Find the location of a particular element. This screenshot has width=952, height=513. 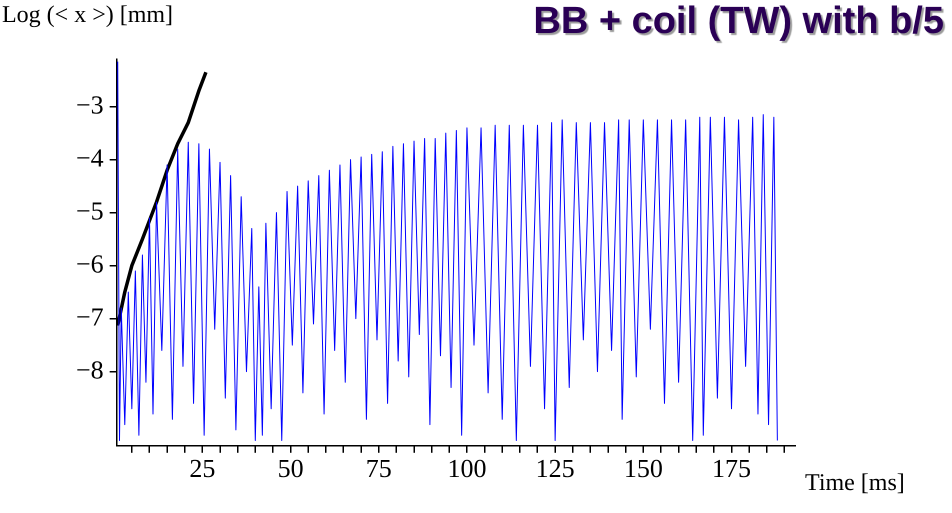

x-tick-label: 150 is located at coordinates (643, 469).